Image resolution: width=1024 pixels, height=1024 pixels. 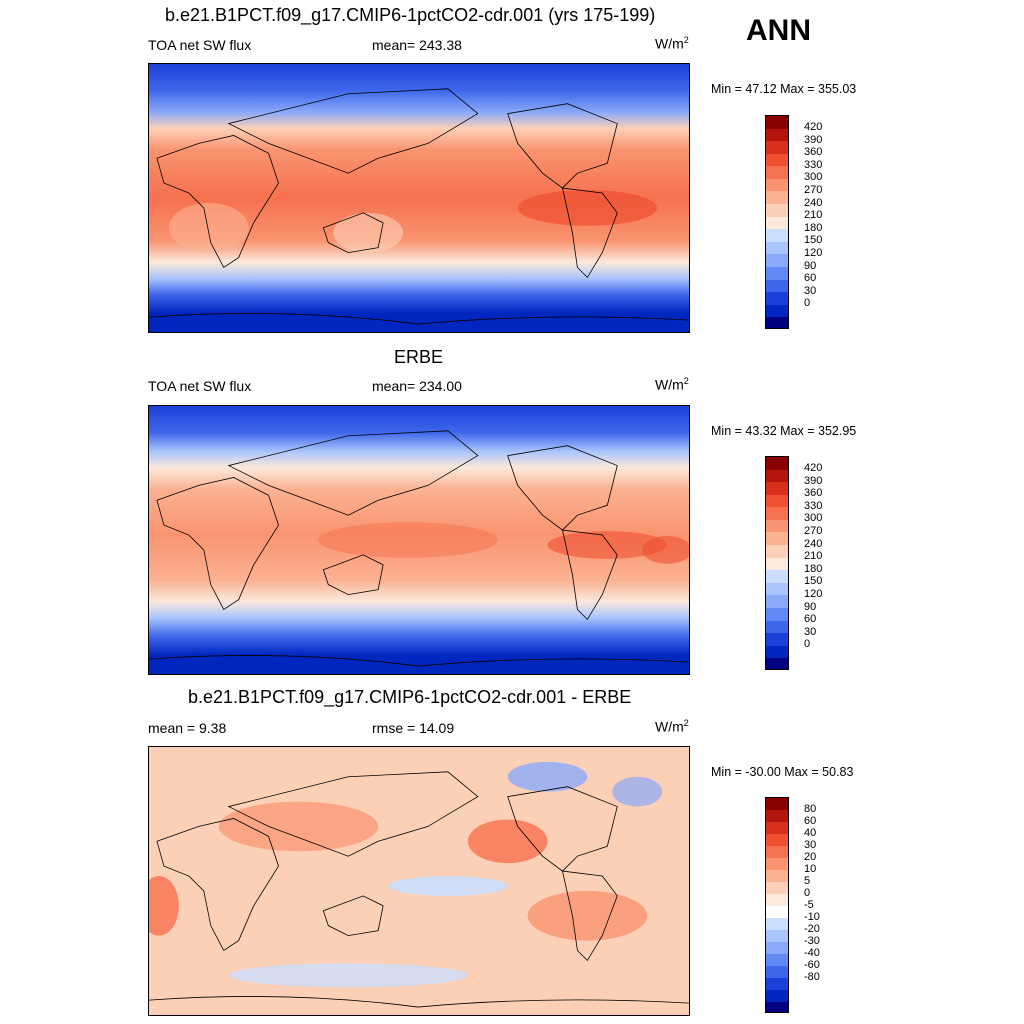 I want to click on map-diff, so click(x=419, y=881).